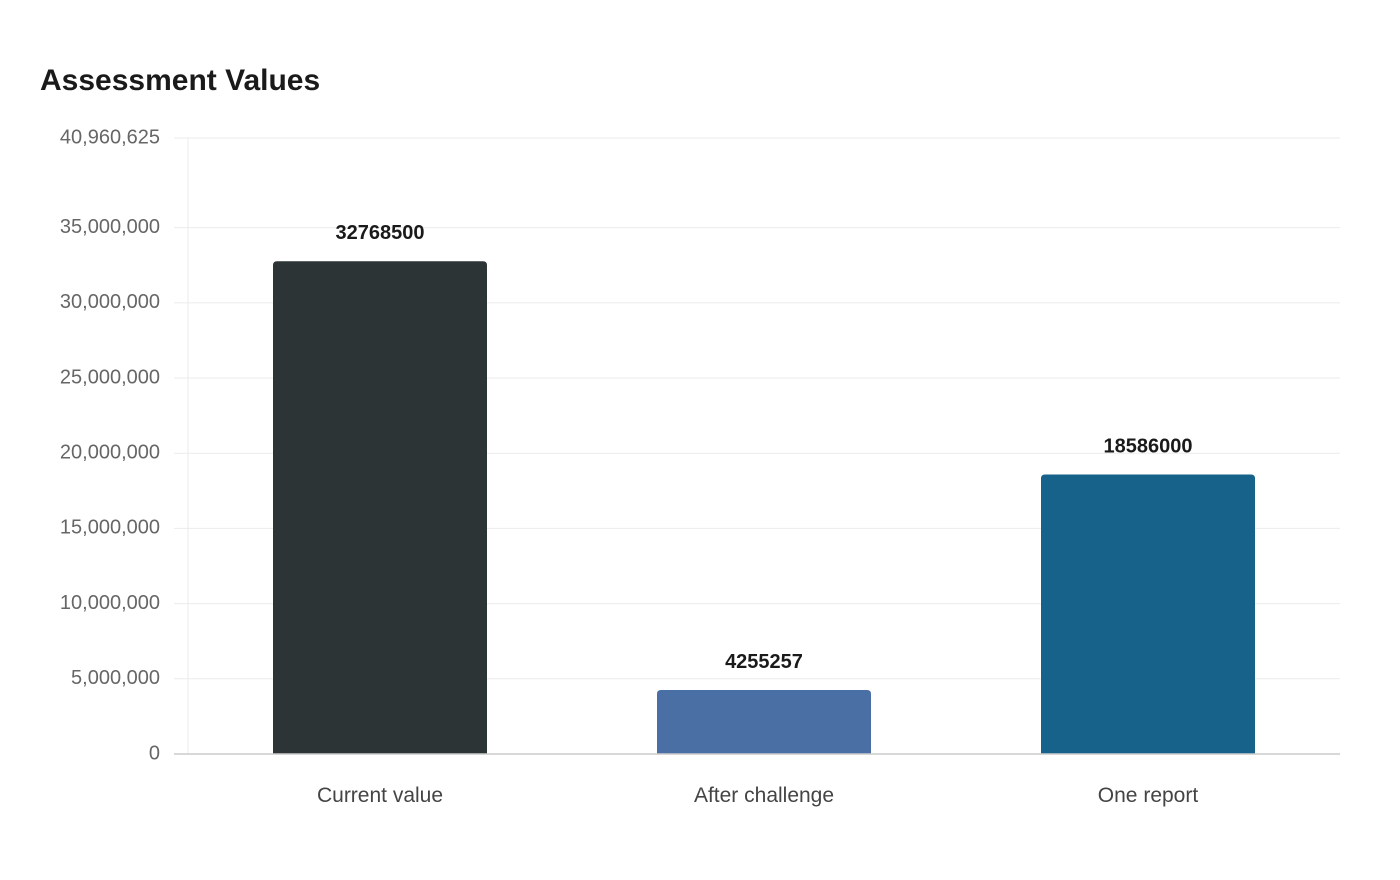 The height and width of the screenshot is (880, 1400). What do you see at coordinates (110, 377) in the screenshot?
I see `y-tick-label: 25,000,000` at bounding box center [110, 377].